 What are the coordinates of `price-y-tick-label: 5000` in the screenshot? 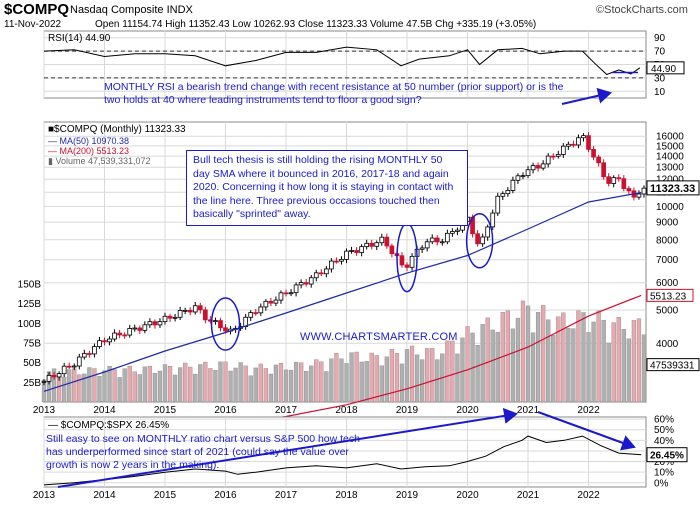 It's located at (667, 310).